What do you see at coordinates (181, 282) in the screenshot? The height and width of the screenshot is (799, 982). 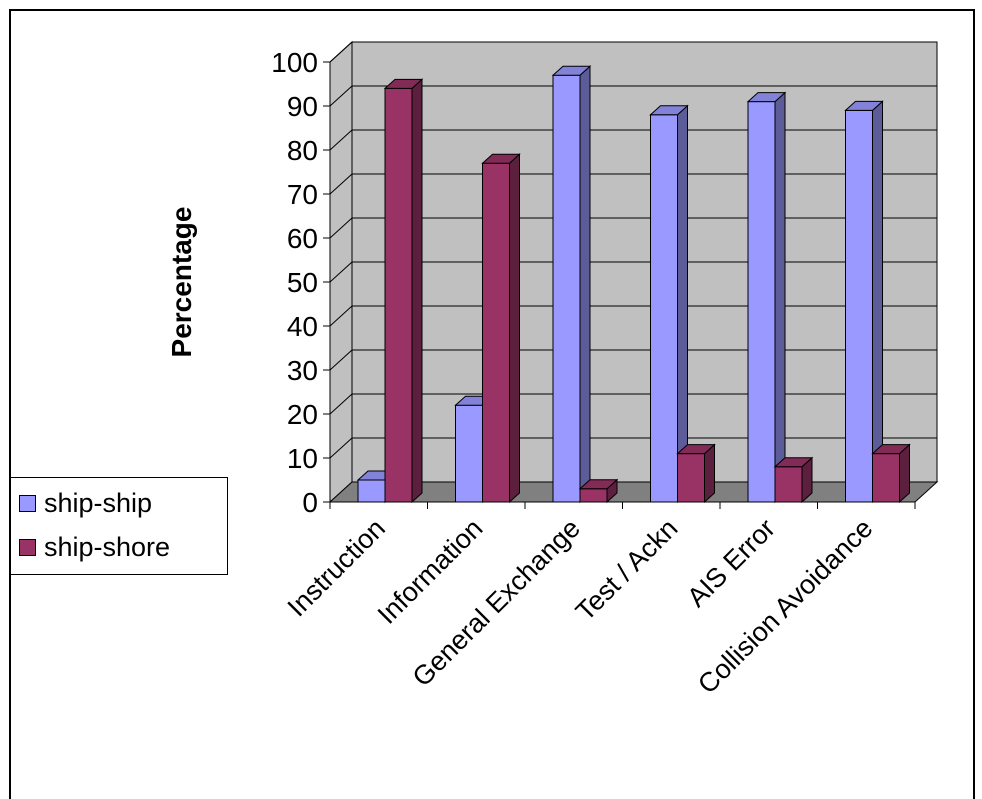 I see `y-axis-title: Percentage` at bounding box center [181, 282].